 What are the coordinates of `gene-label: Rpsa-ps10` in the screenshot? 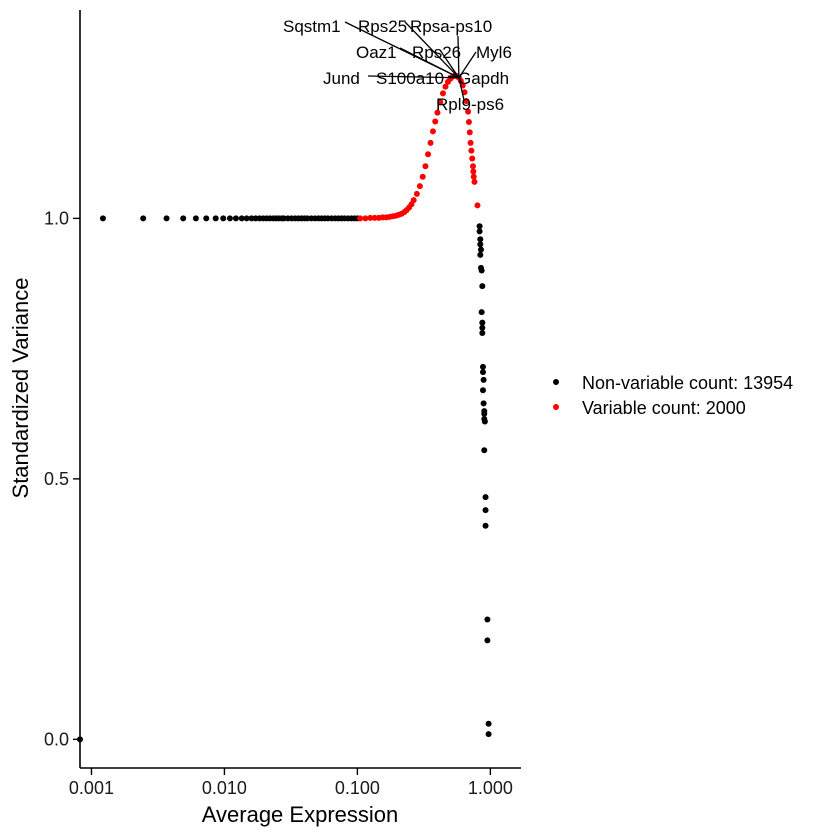 It's located at (451, 26).